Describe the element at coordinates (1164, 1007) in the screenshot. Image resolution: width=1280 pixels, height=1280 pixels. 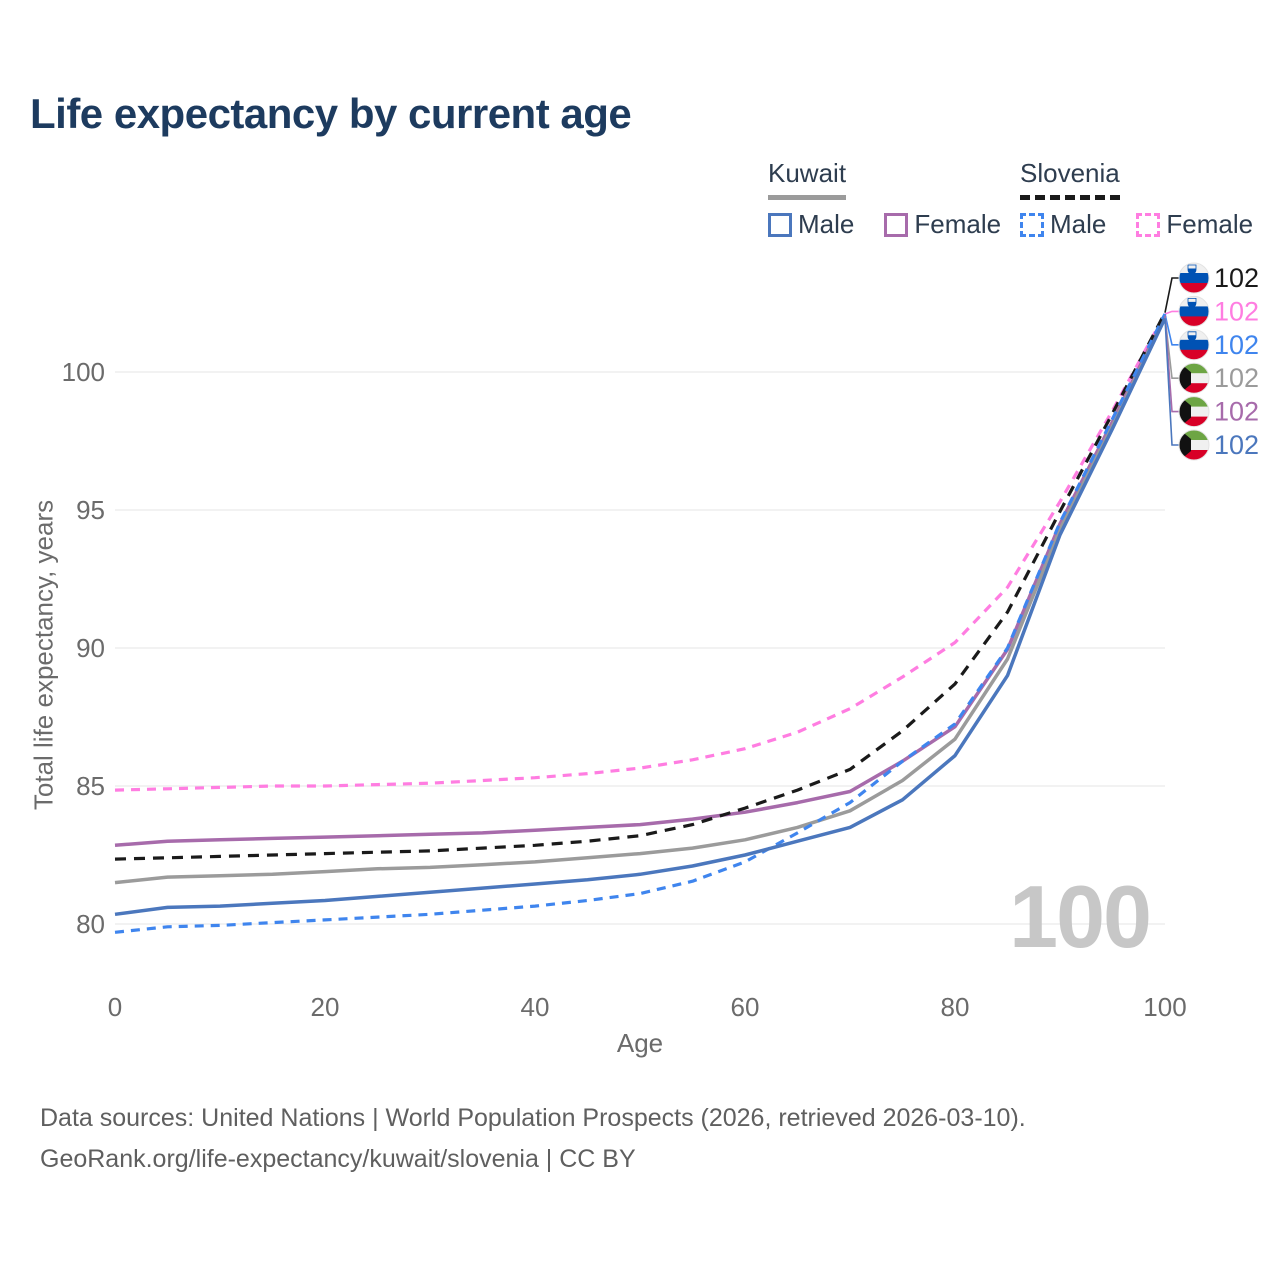
I see `x-tick-100: 100` at that location.